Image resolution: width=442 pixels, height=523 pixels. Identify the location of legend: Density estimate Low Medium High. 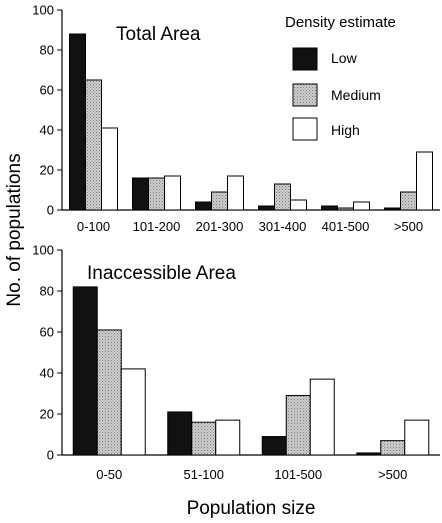
(340, 77).